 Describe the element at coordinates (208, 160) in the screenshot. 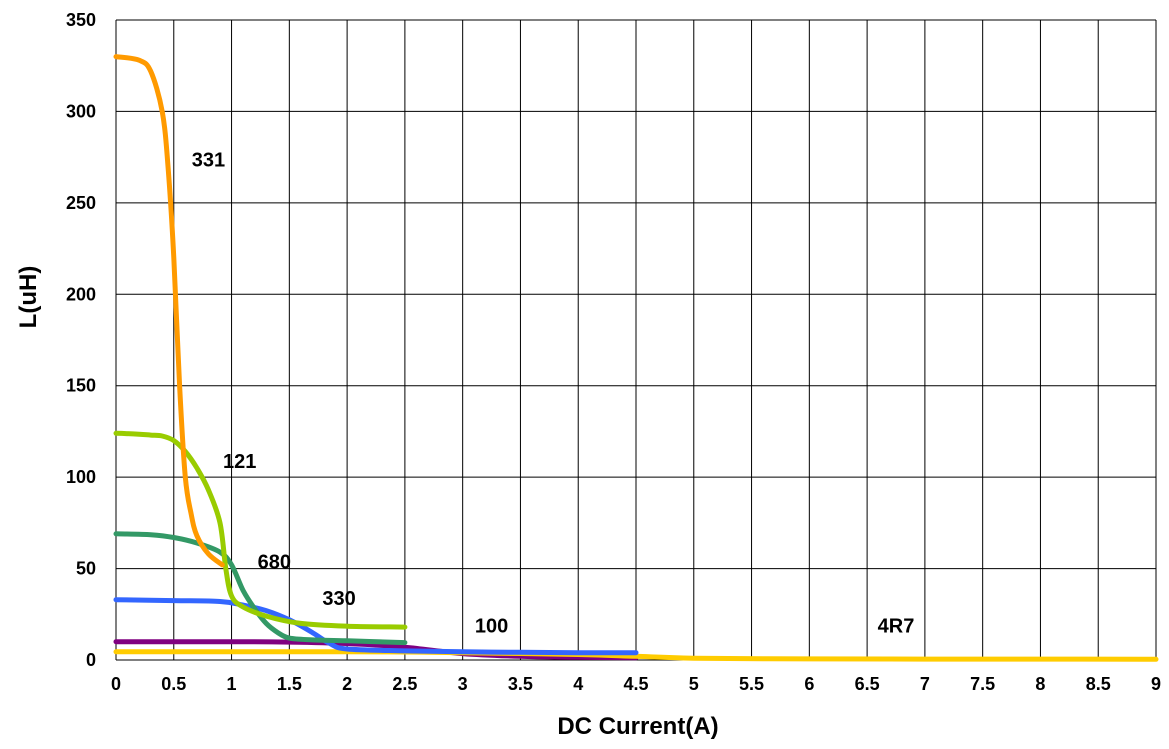

I see `series-label-331: 331` at that location.